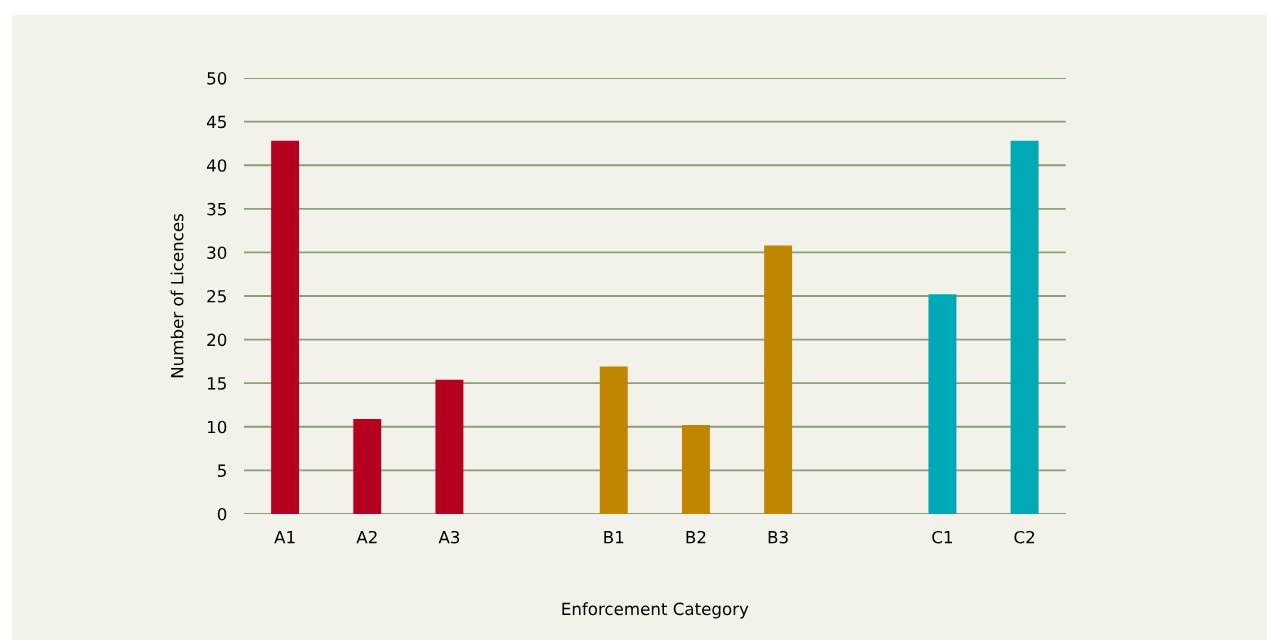 This screenshot has width=1267, height=640. Describe the element at coordinates (655, 610) in the screenshot. I see `x-axis-title: Enforcement Category` at that location.